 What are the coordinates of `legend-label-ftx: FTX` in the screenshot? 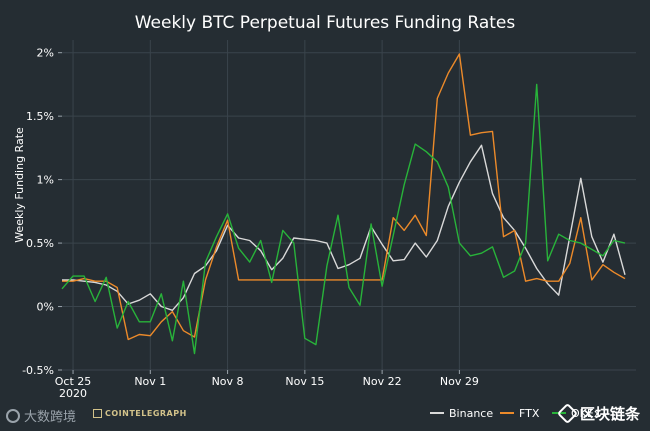 It's located at (529, 413).